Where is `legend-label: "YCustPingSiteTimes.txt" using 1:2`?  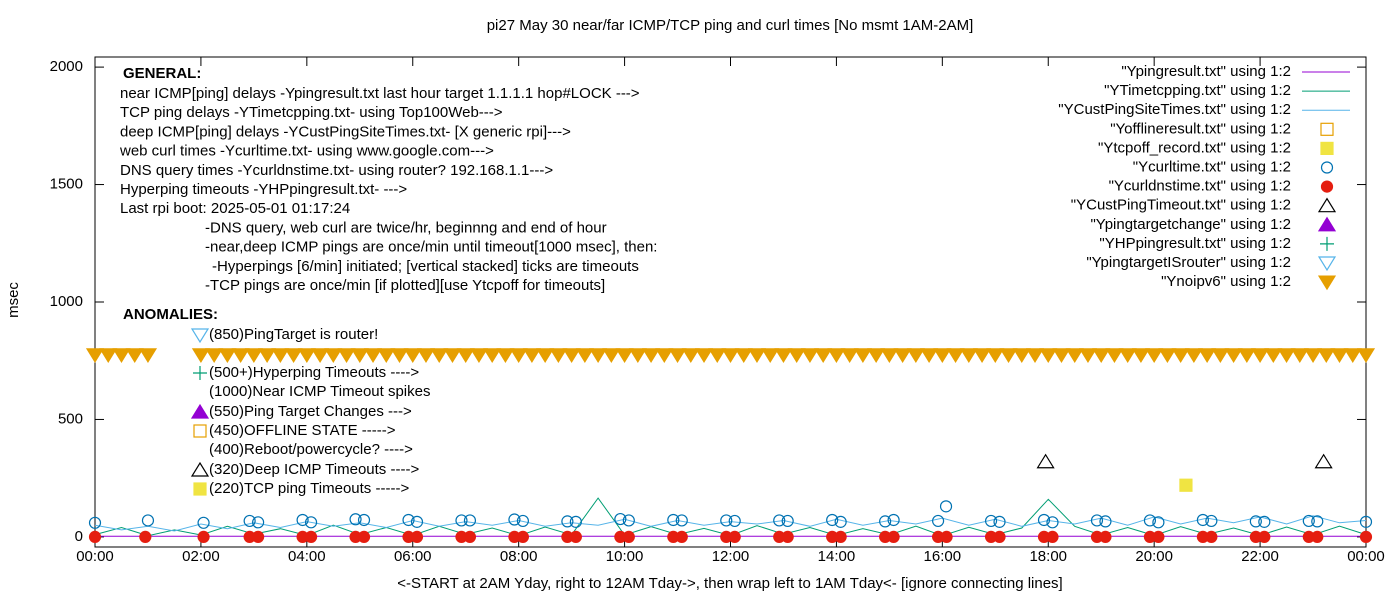 legend-label: "YCustPingSiteTimes.txt" using 1:2 is located at coordinates (1174, 109).